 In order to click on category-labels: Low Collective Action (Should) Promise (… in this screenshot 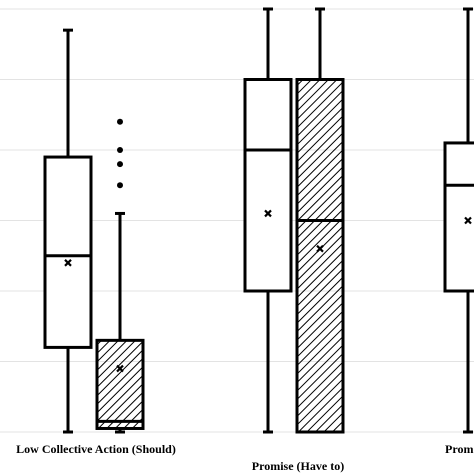, I will do `click(244, 457)`.